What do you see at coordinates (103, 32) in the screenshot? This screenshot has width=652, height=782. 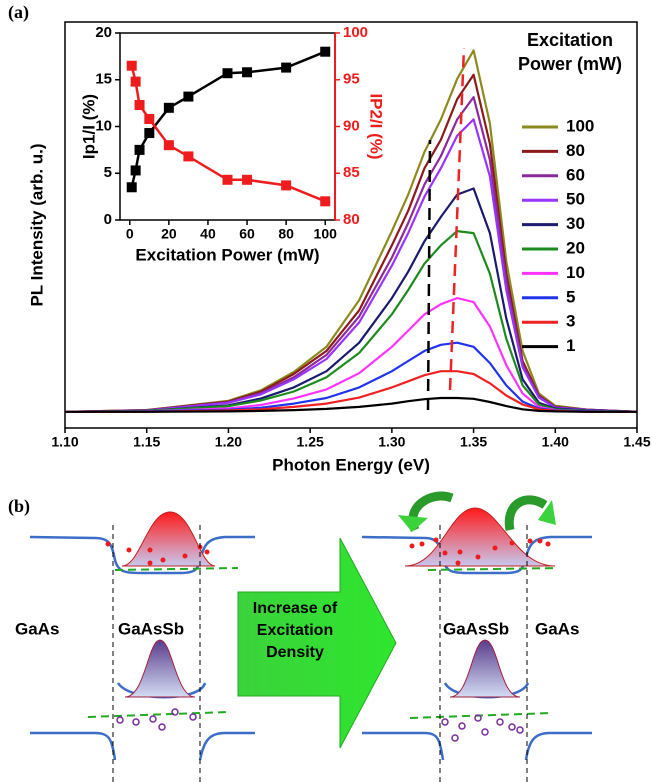 I see `y-tick-label: 20` at bounding box center [103, 32].